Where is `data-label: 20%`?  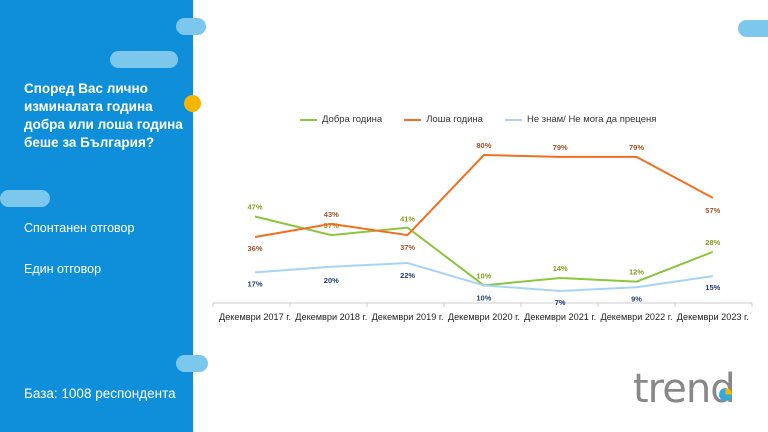
data-label: 20% is located at coordinates (331, 280).